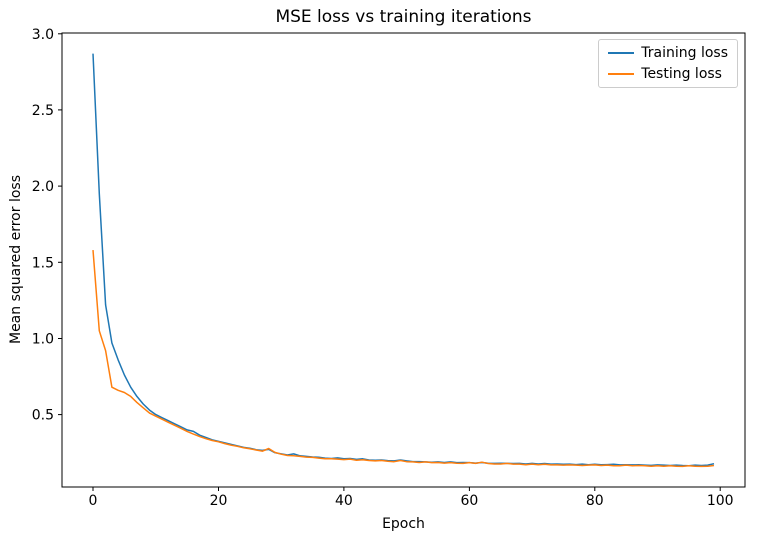 This screenshot has height=547, width=768. What do you see at coordinates (43, 111) in the screenshot?
I see `y-tick-label: 2.5` at bounding box center [43, 111].